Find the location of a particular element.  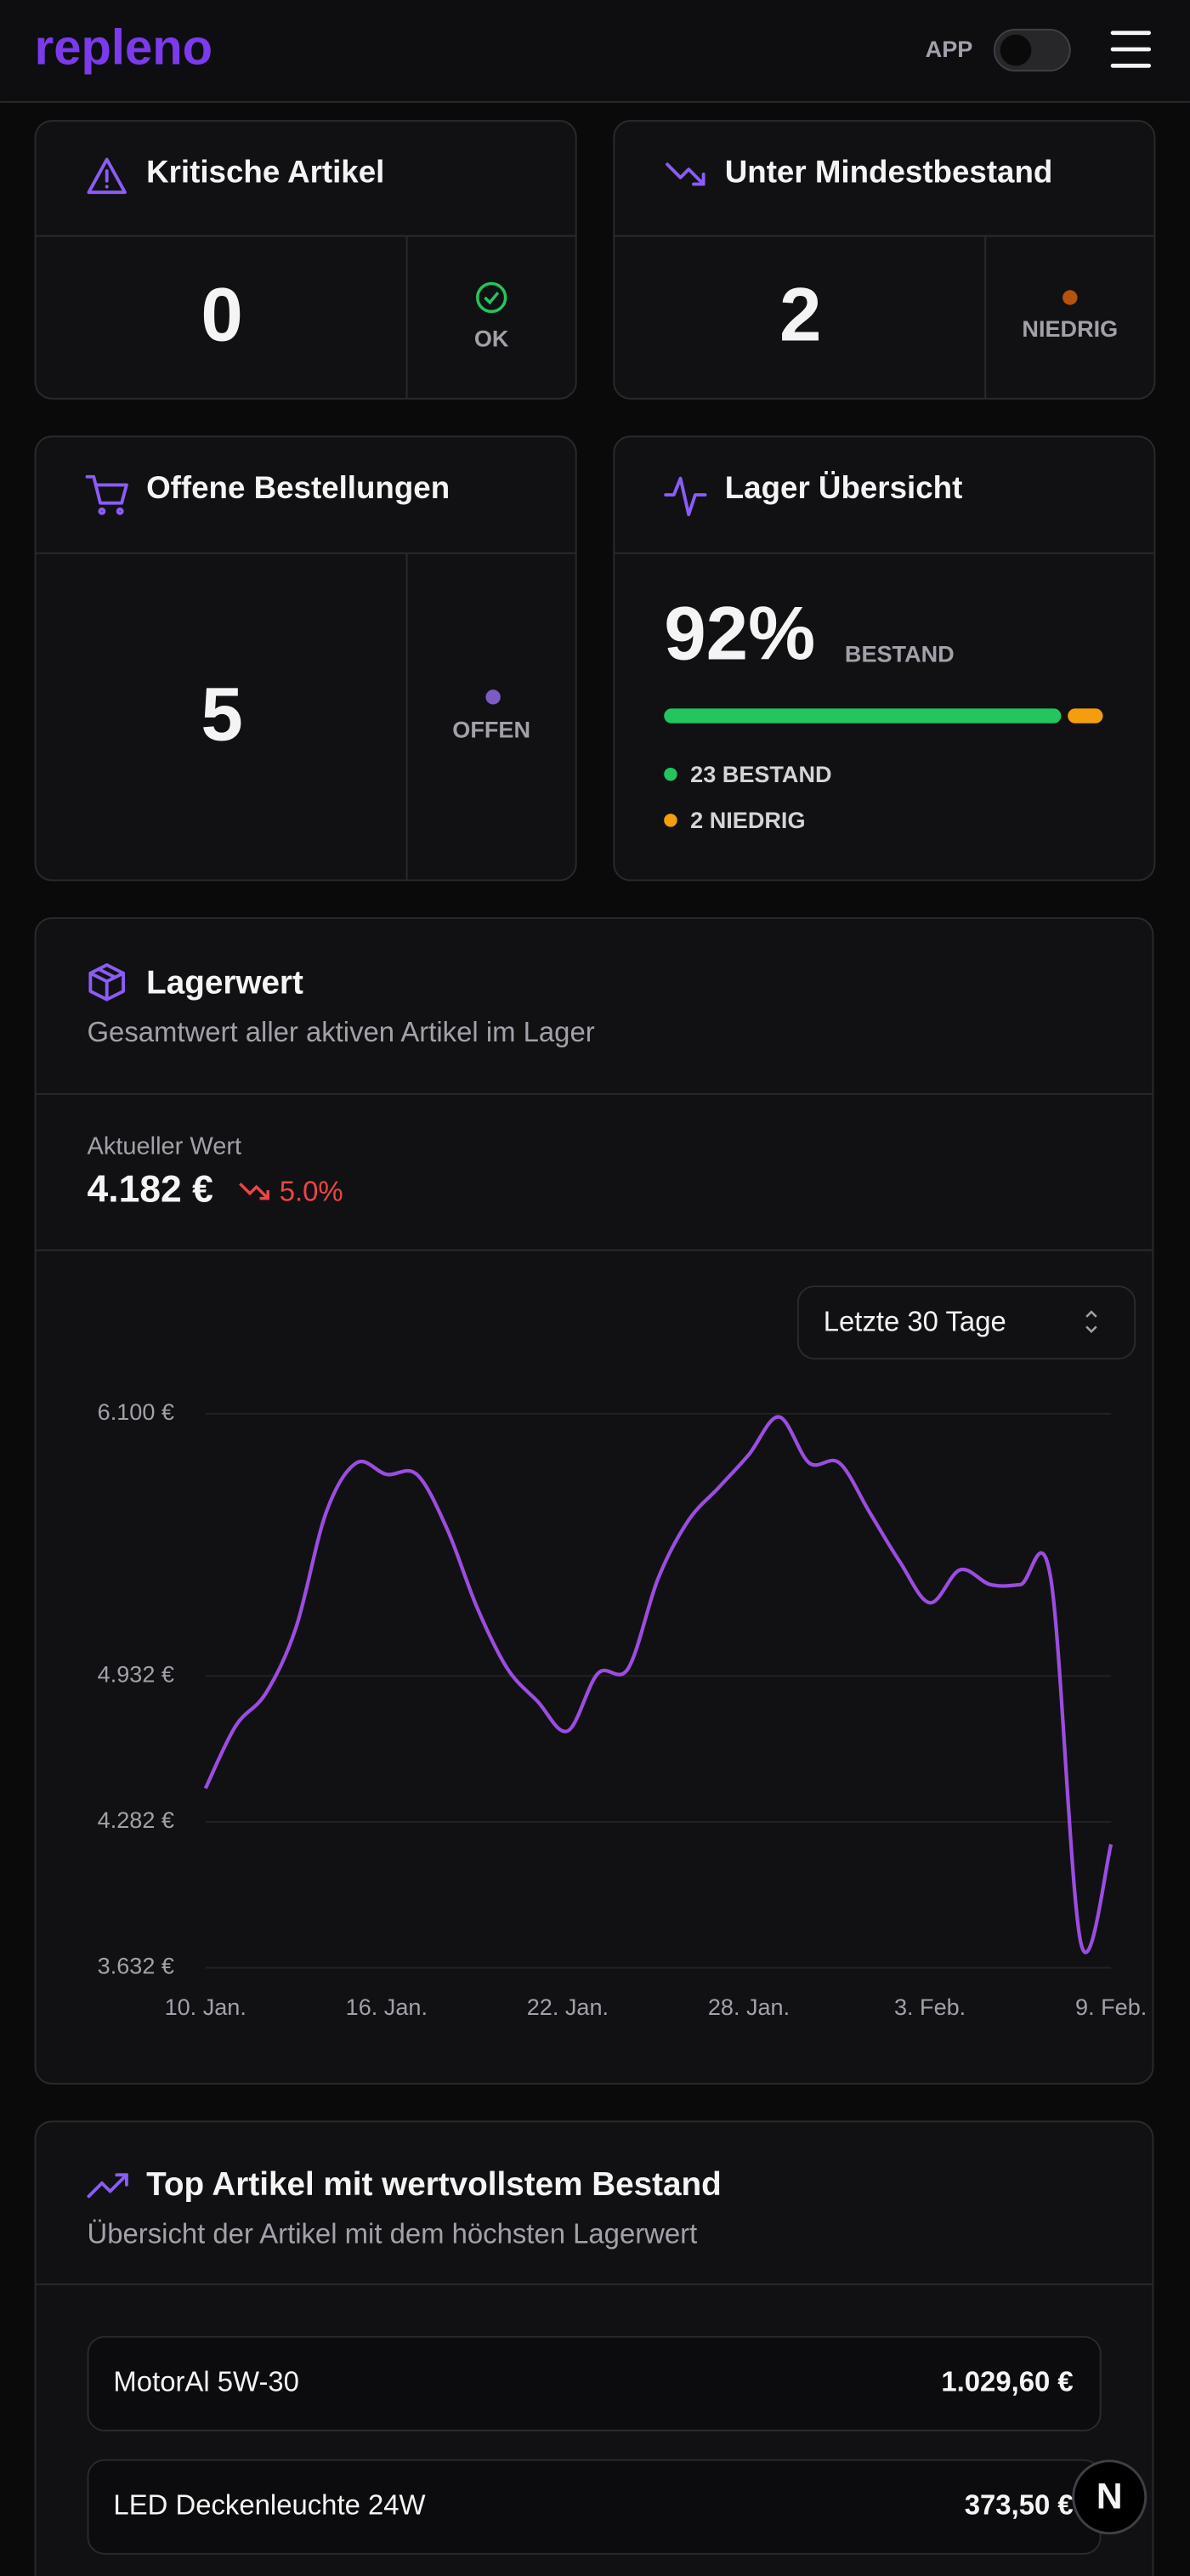

article-value: 373,50 € is located at coordinates (1019, 2504).